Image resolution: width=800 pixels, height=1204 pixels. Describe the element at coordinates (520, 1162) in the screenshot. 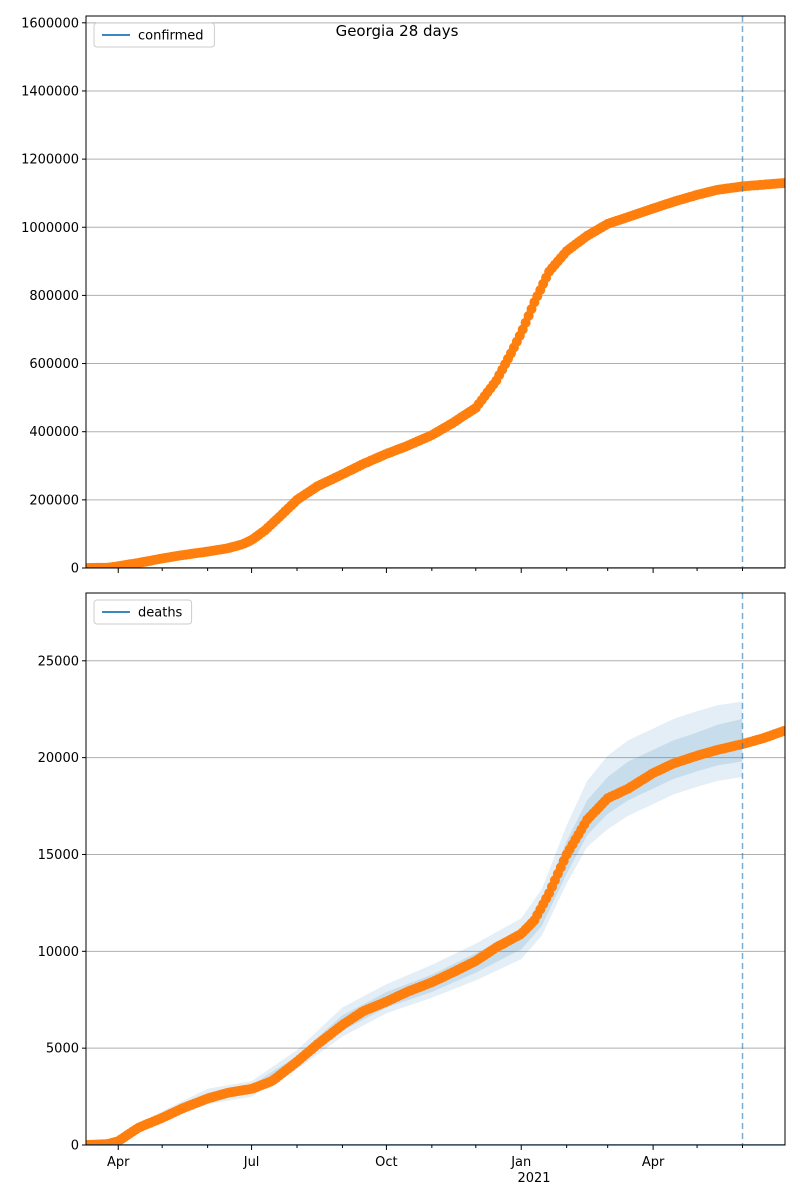

I see `x-tick-label: Jan` at that location.